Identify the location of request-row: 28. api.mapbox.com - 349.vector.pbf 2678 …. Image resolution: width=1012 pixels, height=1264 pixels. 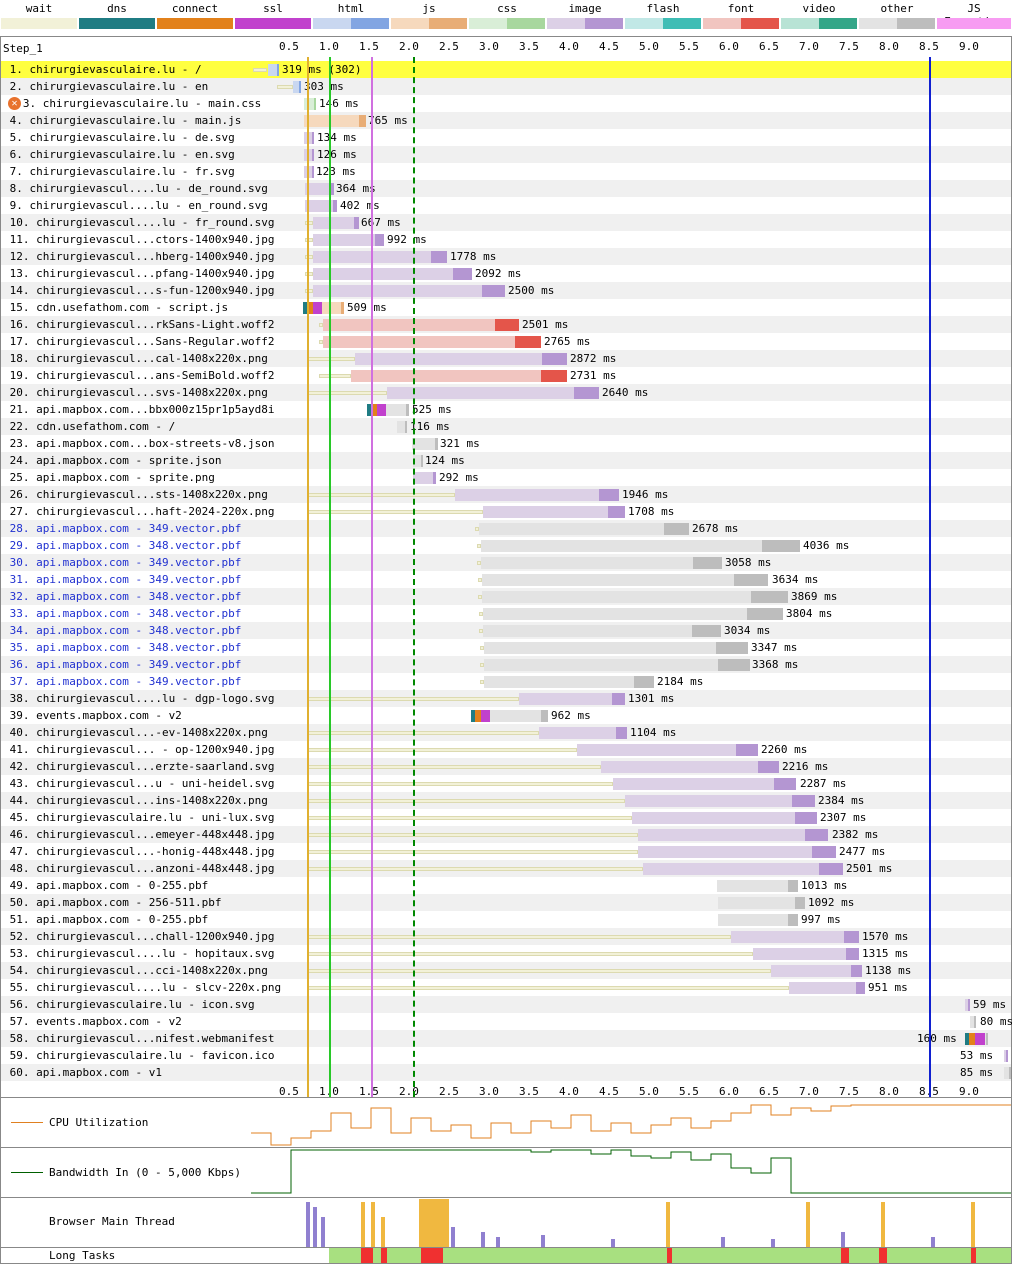
(506, 528).